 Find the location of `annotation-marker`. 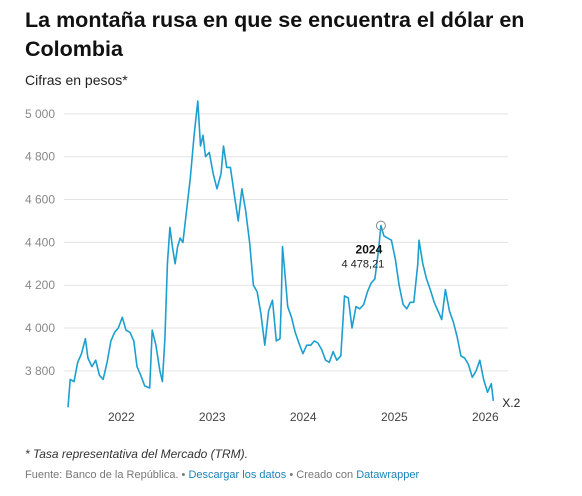

annotation-marker is located at coordinates (380, 225).